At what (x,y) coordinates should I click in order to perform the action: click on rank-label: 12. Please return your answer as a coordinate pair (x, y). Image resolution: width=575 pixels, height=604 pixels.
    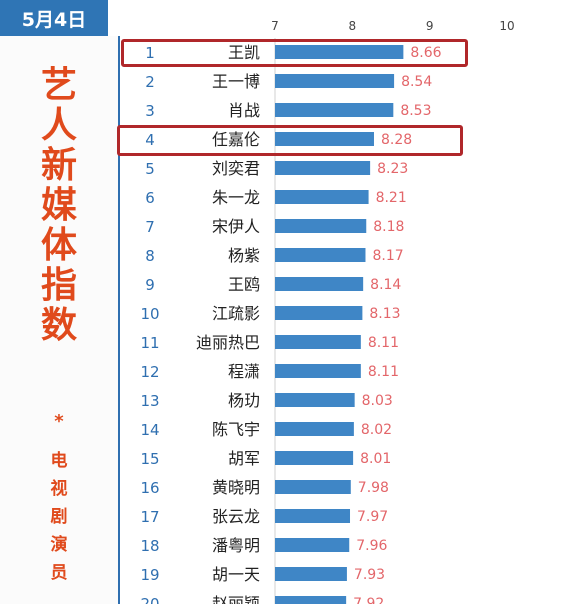
    Looking at the image, I should click on (149, 372).